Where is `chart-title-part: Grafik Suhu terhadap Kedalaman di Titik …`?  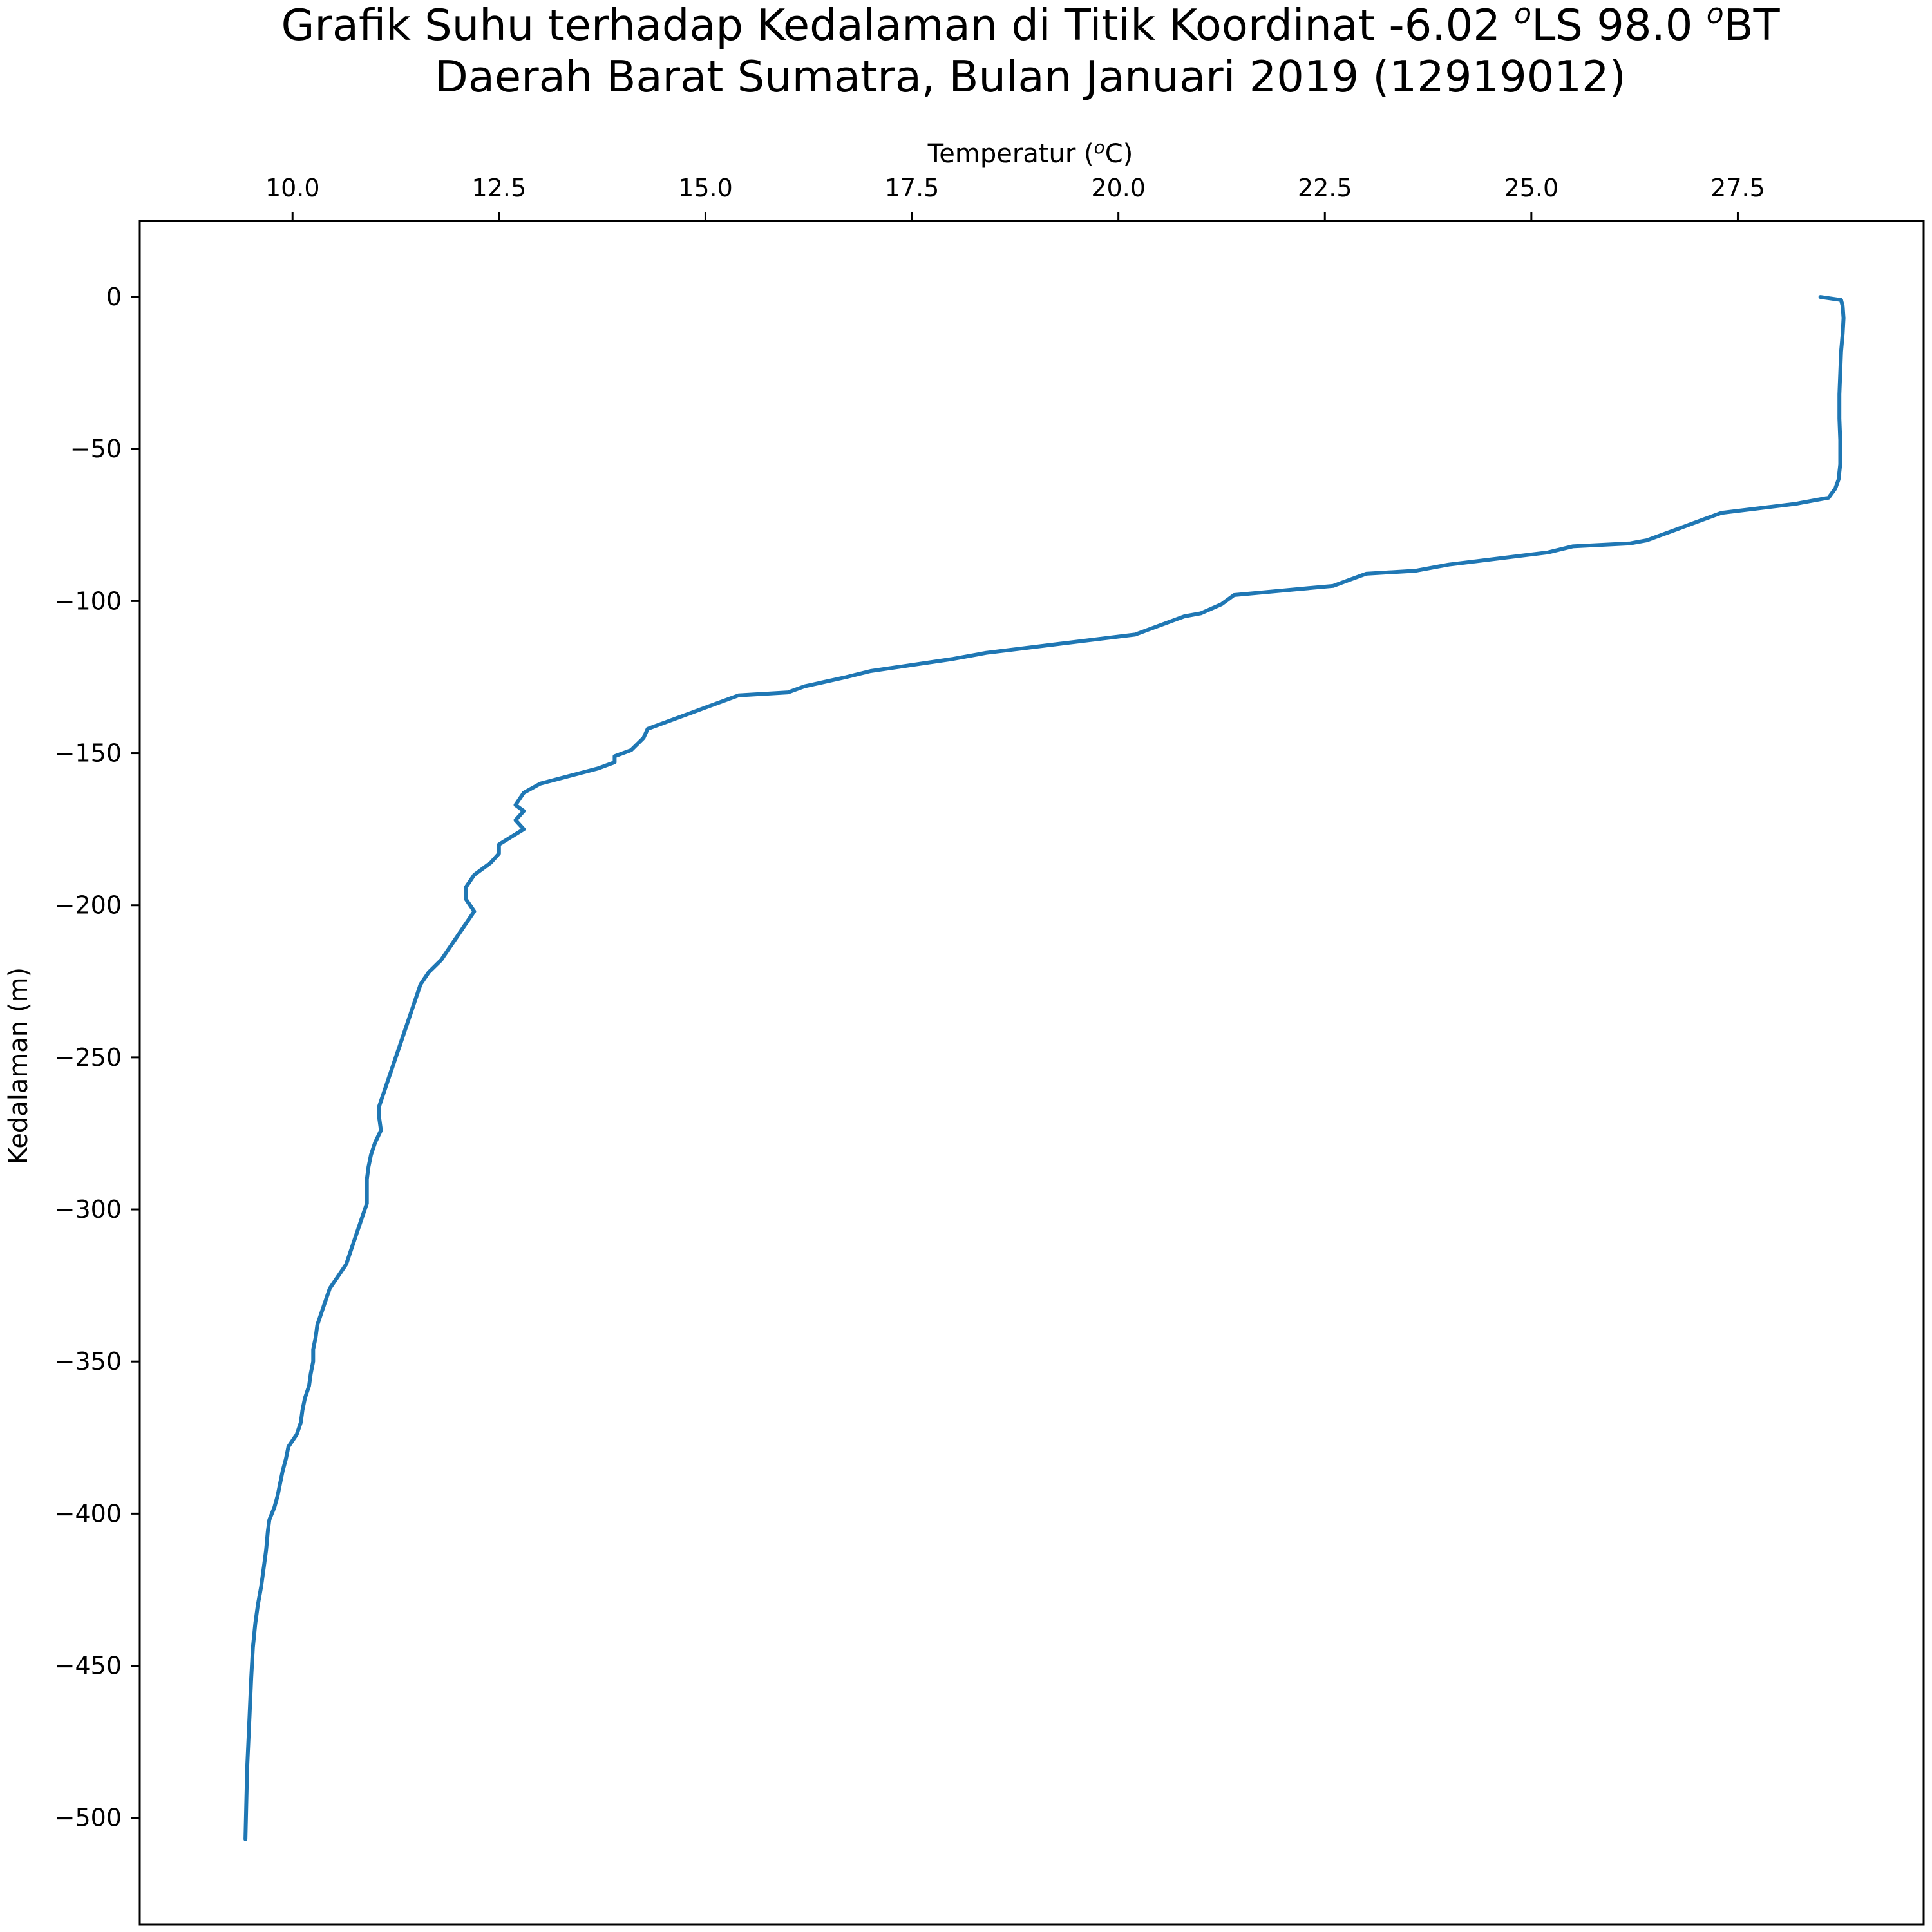 chart-title-part: Grafik Suhu terhadap Kedalaman di Titik … is located at coordinates (898, 25).